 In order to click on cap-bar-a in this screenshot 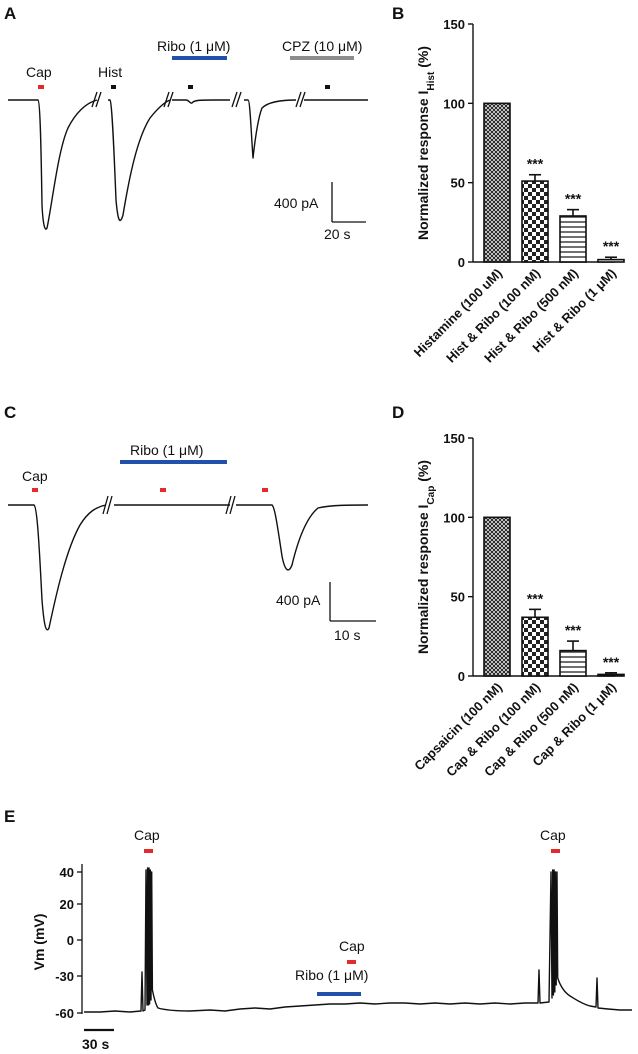, I will do `click(41, 87)`.